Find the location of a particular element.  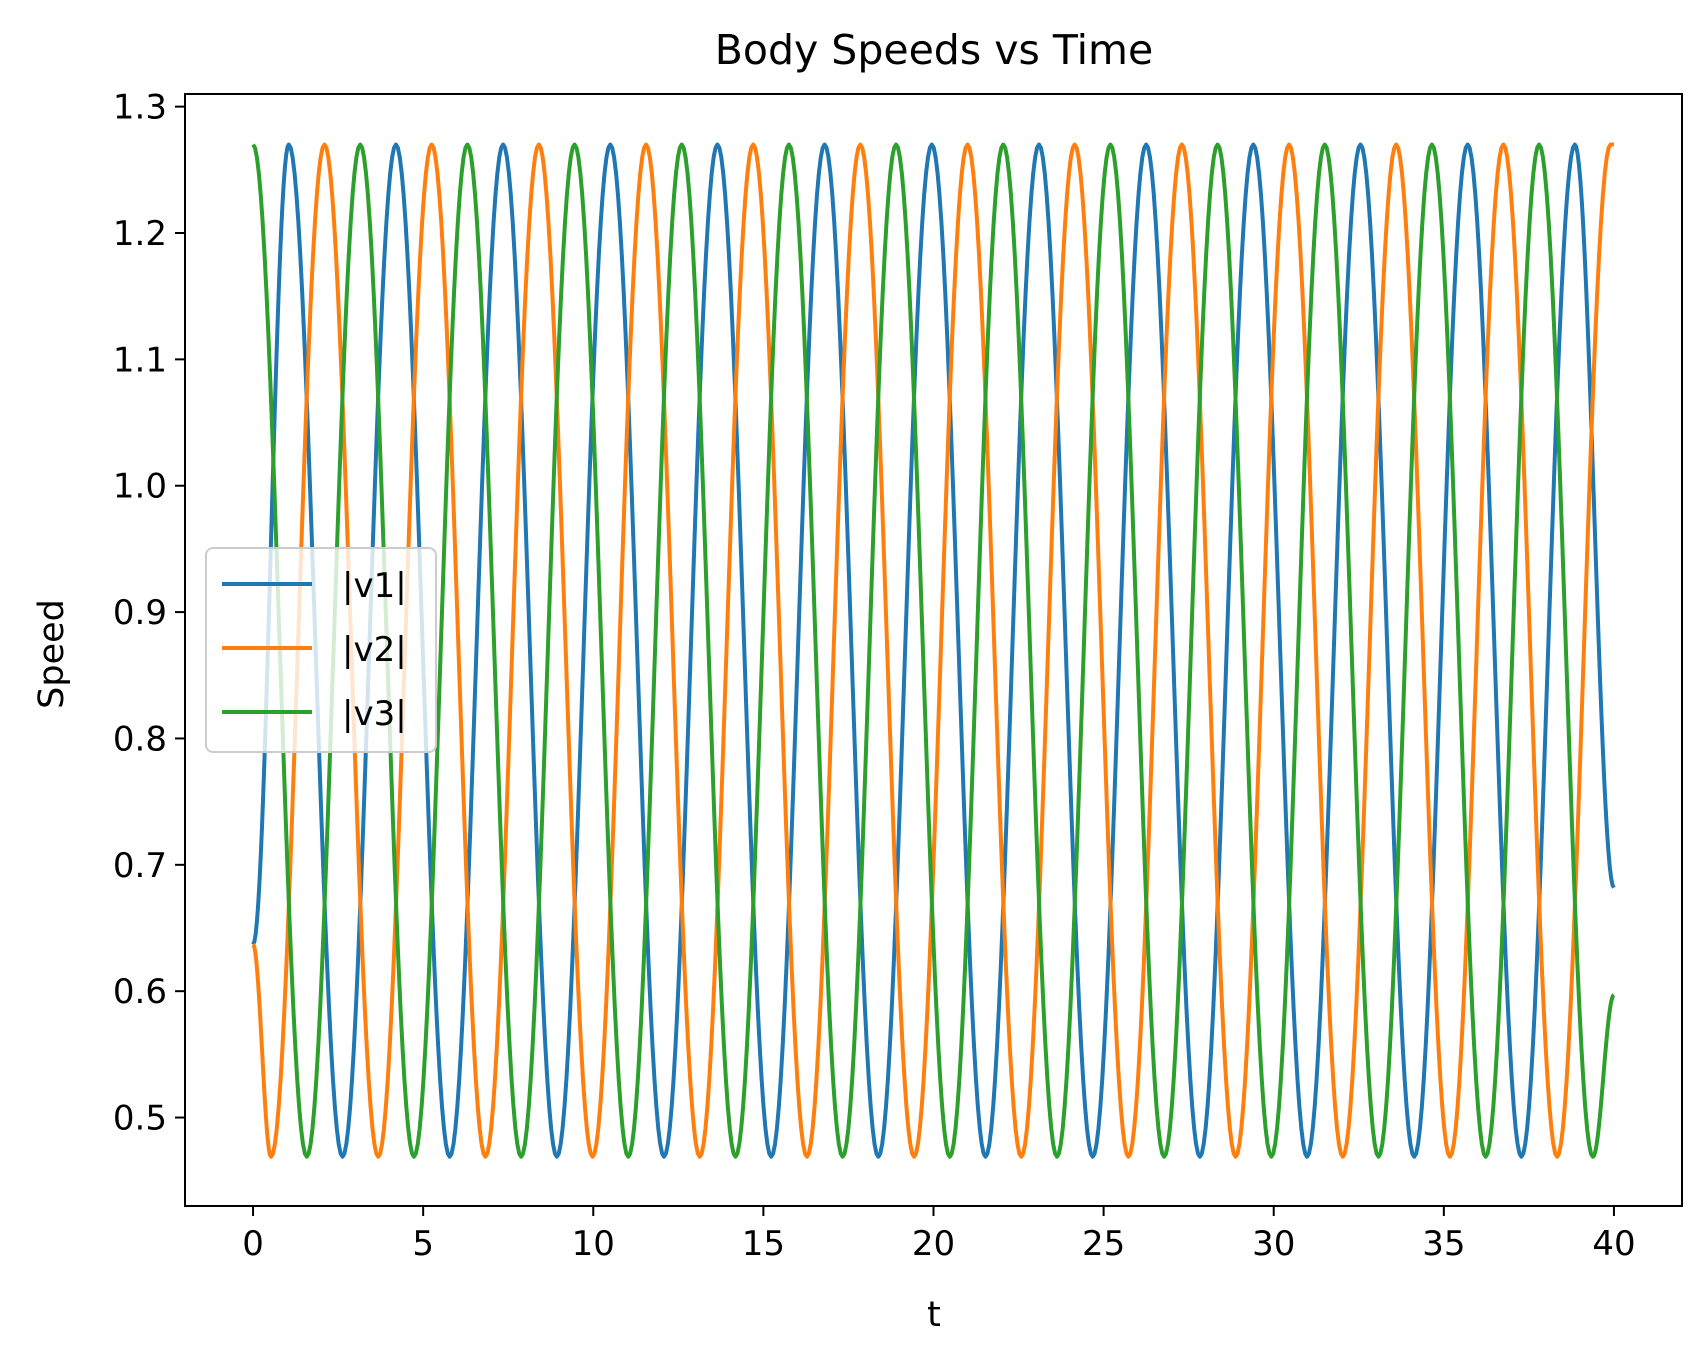

y-tick-label: 1.0 is located at coordinates (140, 487).